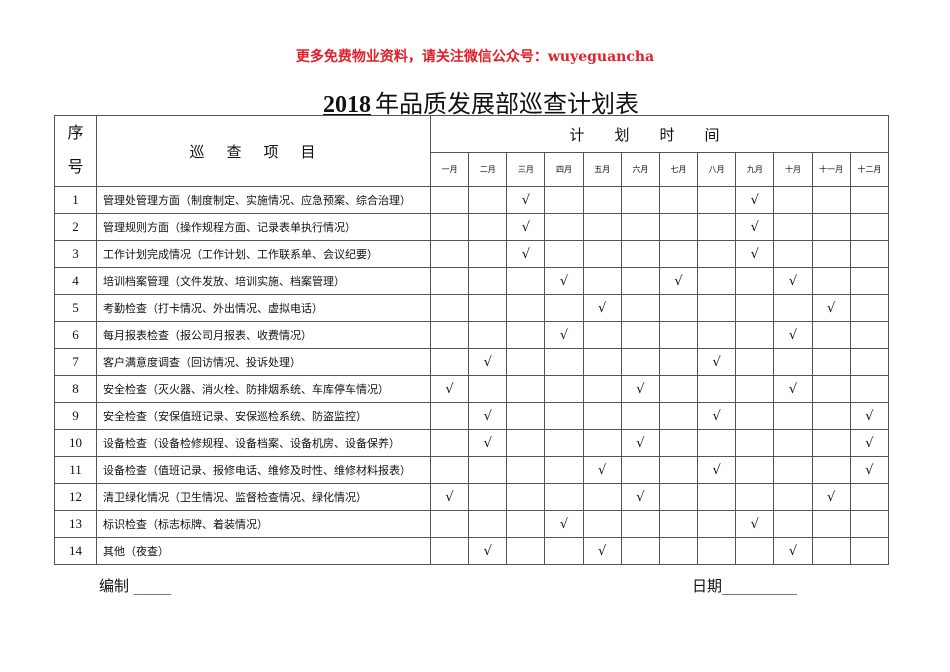  I want to click on month-header: 二月, so click(488, 169).